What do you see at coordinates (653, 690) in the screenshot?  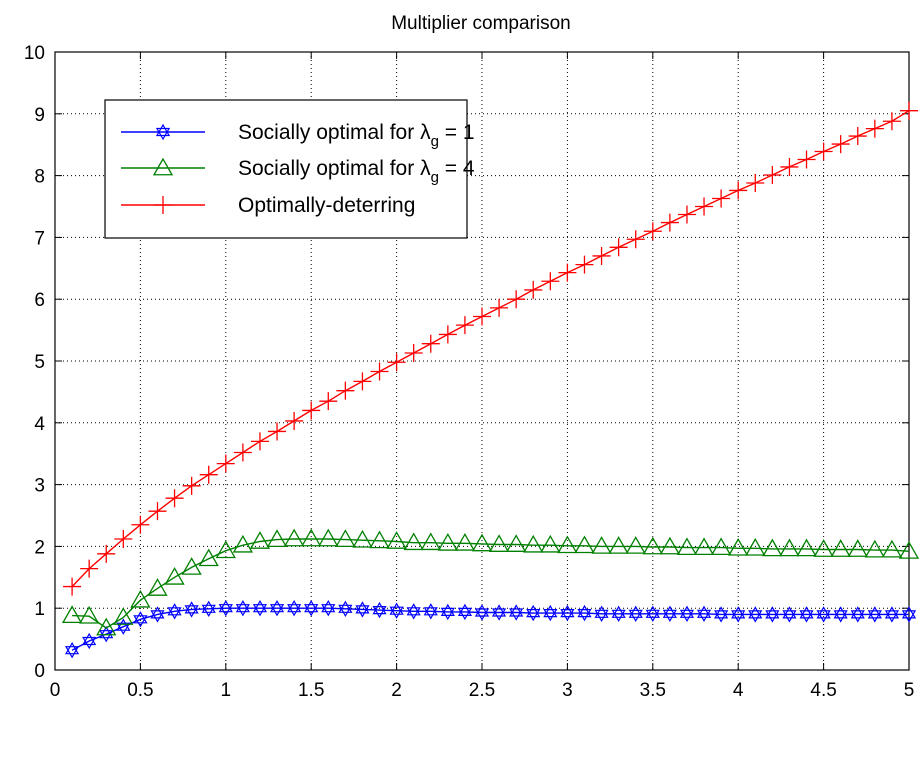 I see `x-tick-label: 3.5` at bounding box center [653, 690].